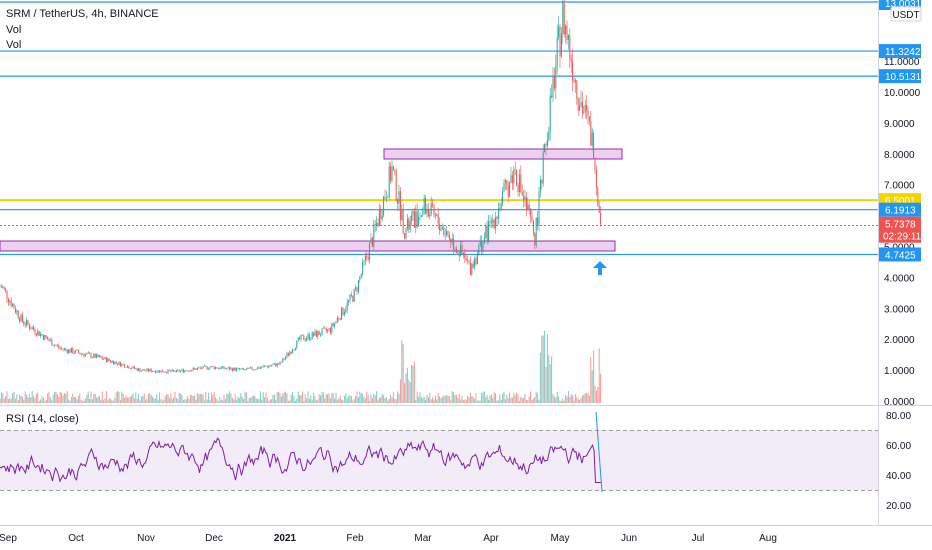  What do you see at coordinates (14, 45) in the screenshot?
I see `vol-legend-2: Vol` at bounding box center [14, 45].